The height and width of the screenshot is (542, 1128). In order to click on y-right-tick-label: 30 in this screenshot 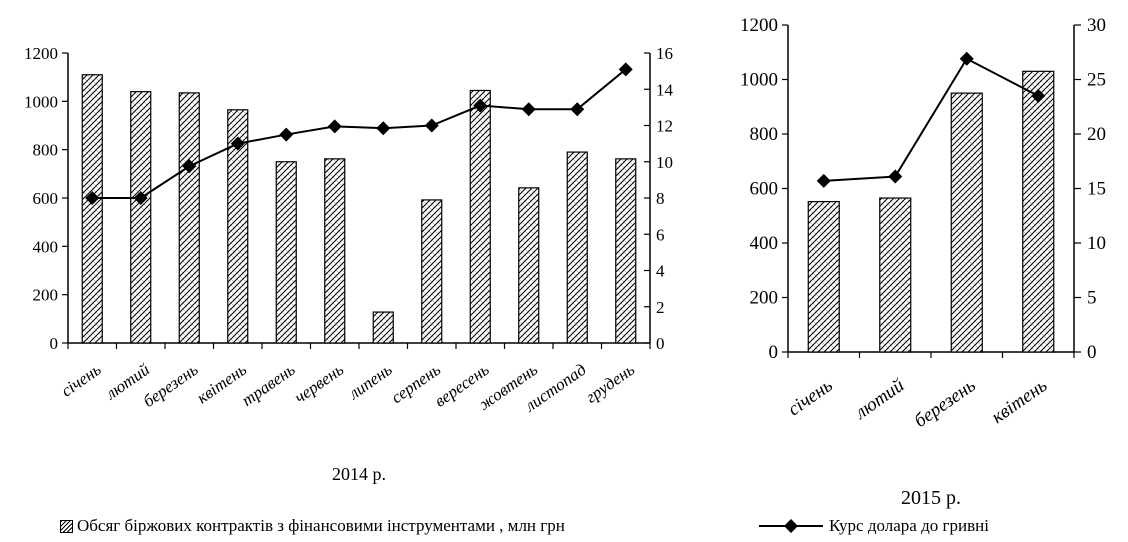, I will do `click(1096, 25)`.